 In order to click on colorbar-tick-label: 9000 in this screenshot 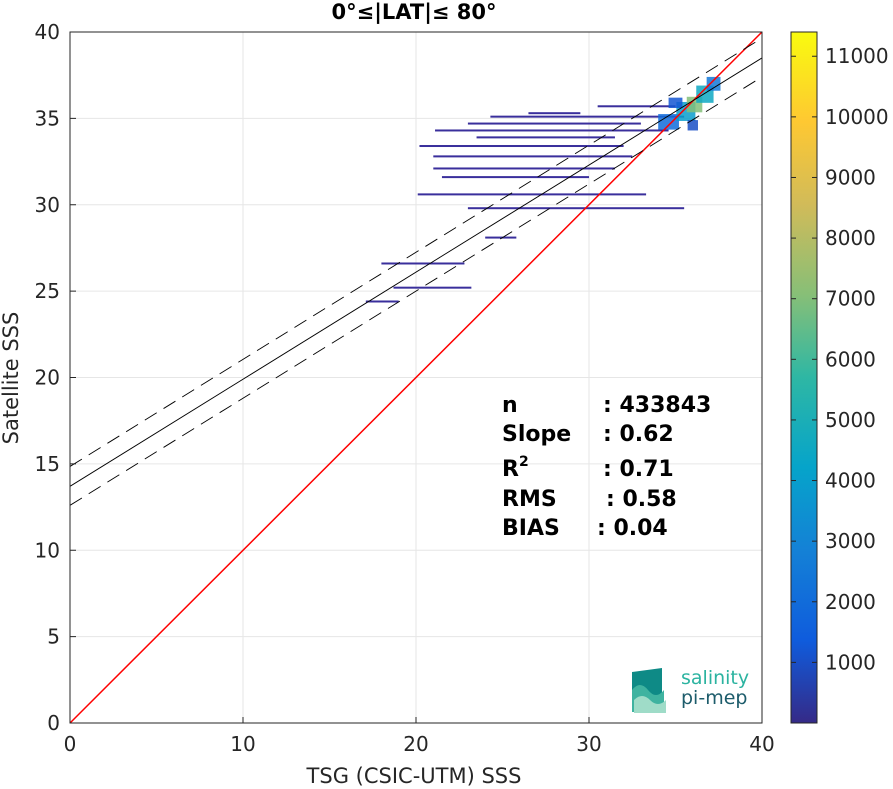, I will do `click(850, 177)`.